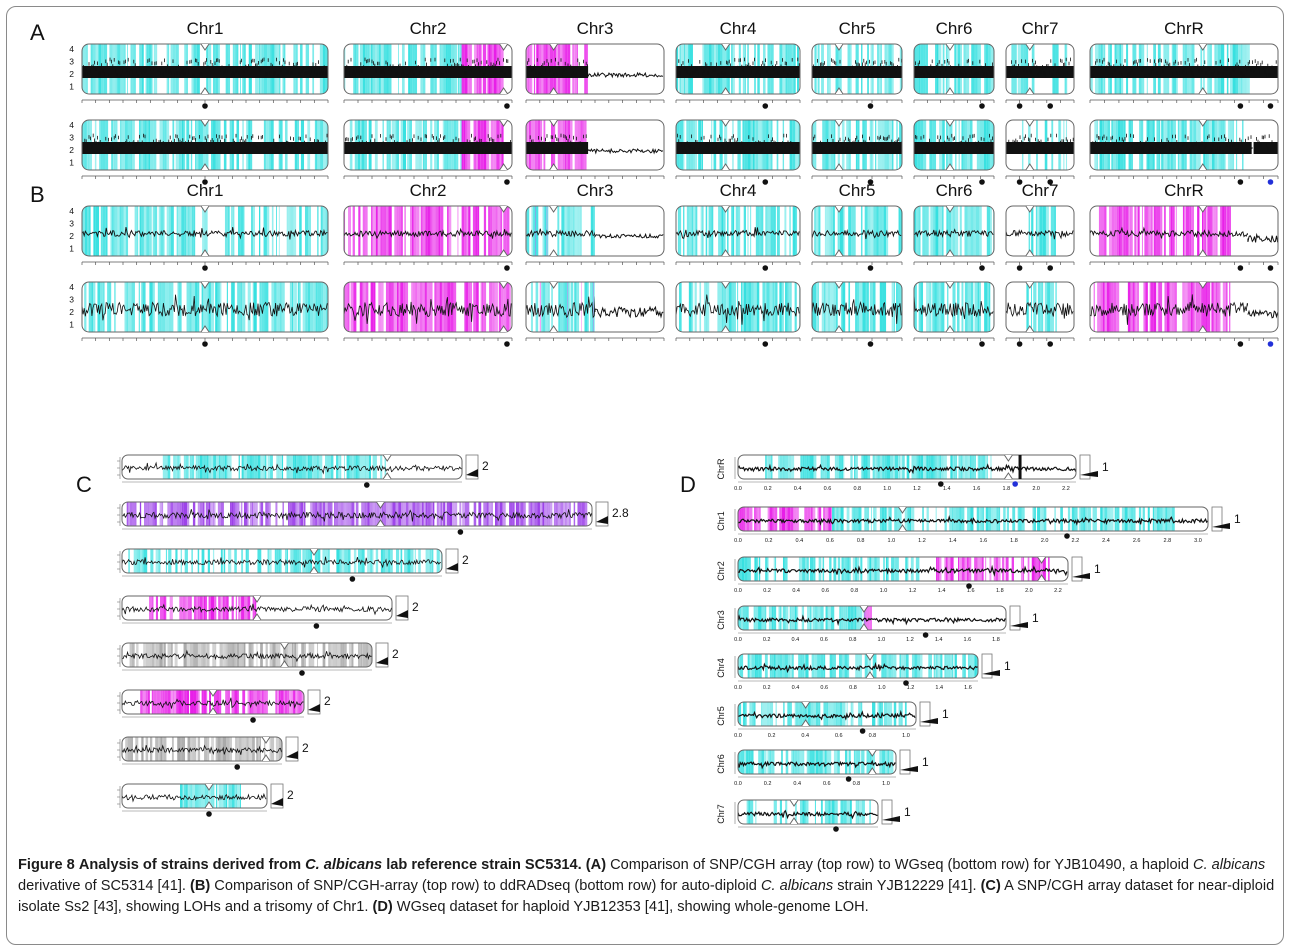  I want to click on axis-tick-label: 1.8, so click(1007, 489).